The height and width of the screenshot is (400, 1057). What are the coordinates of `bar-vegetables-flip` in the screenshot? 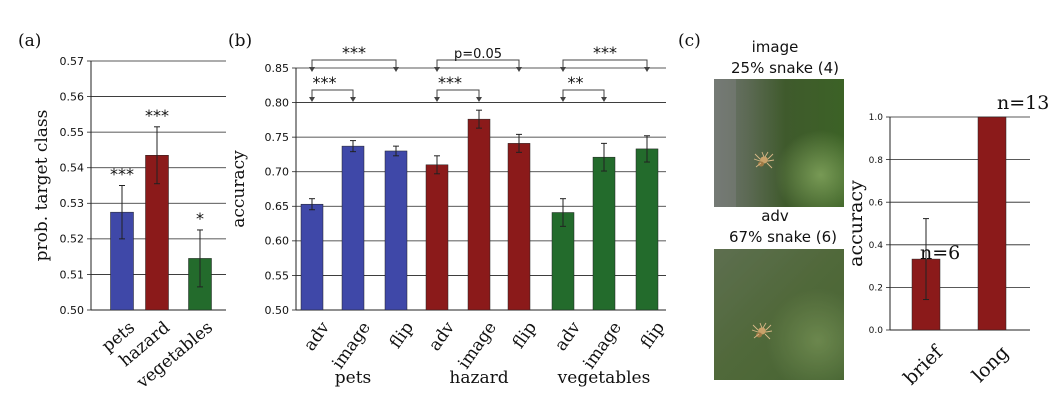 It's located at (647, 229).